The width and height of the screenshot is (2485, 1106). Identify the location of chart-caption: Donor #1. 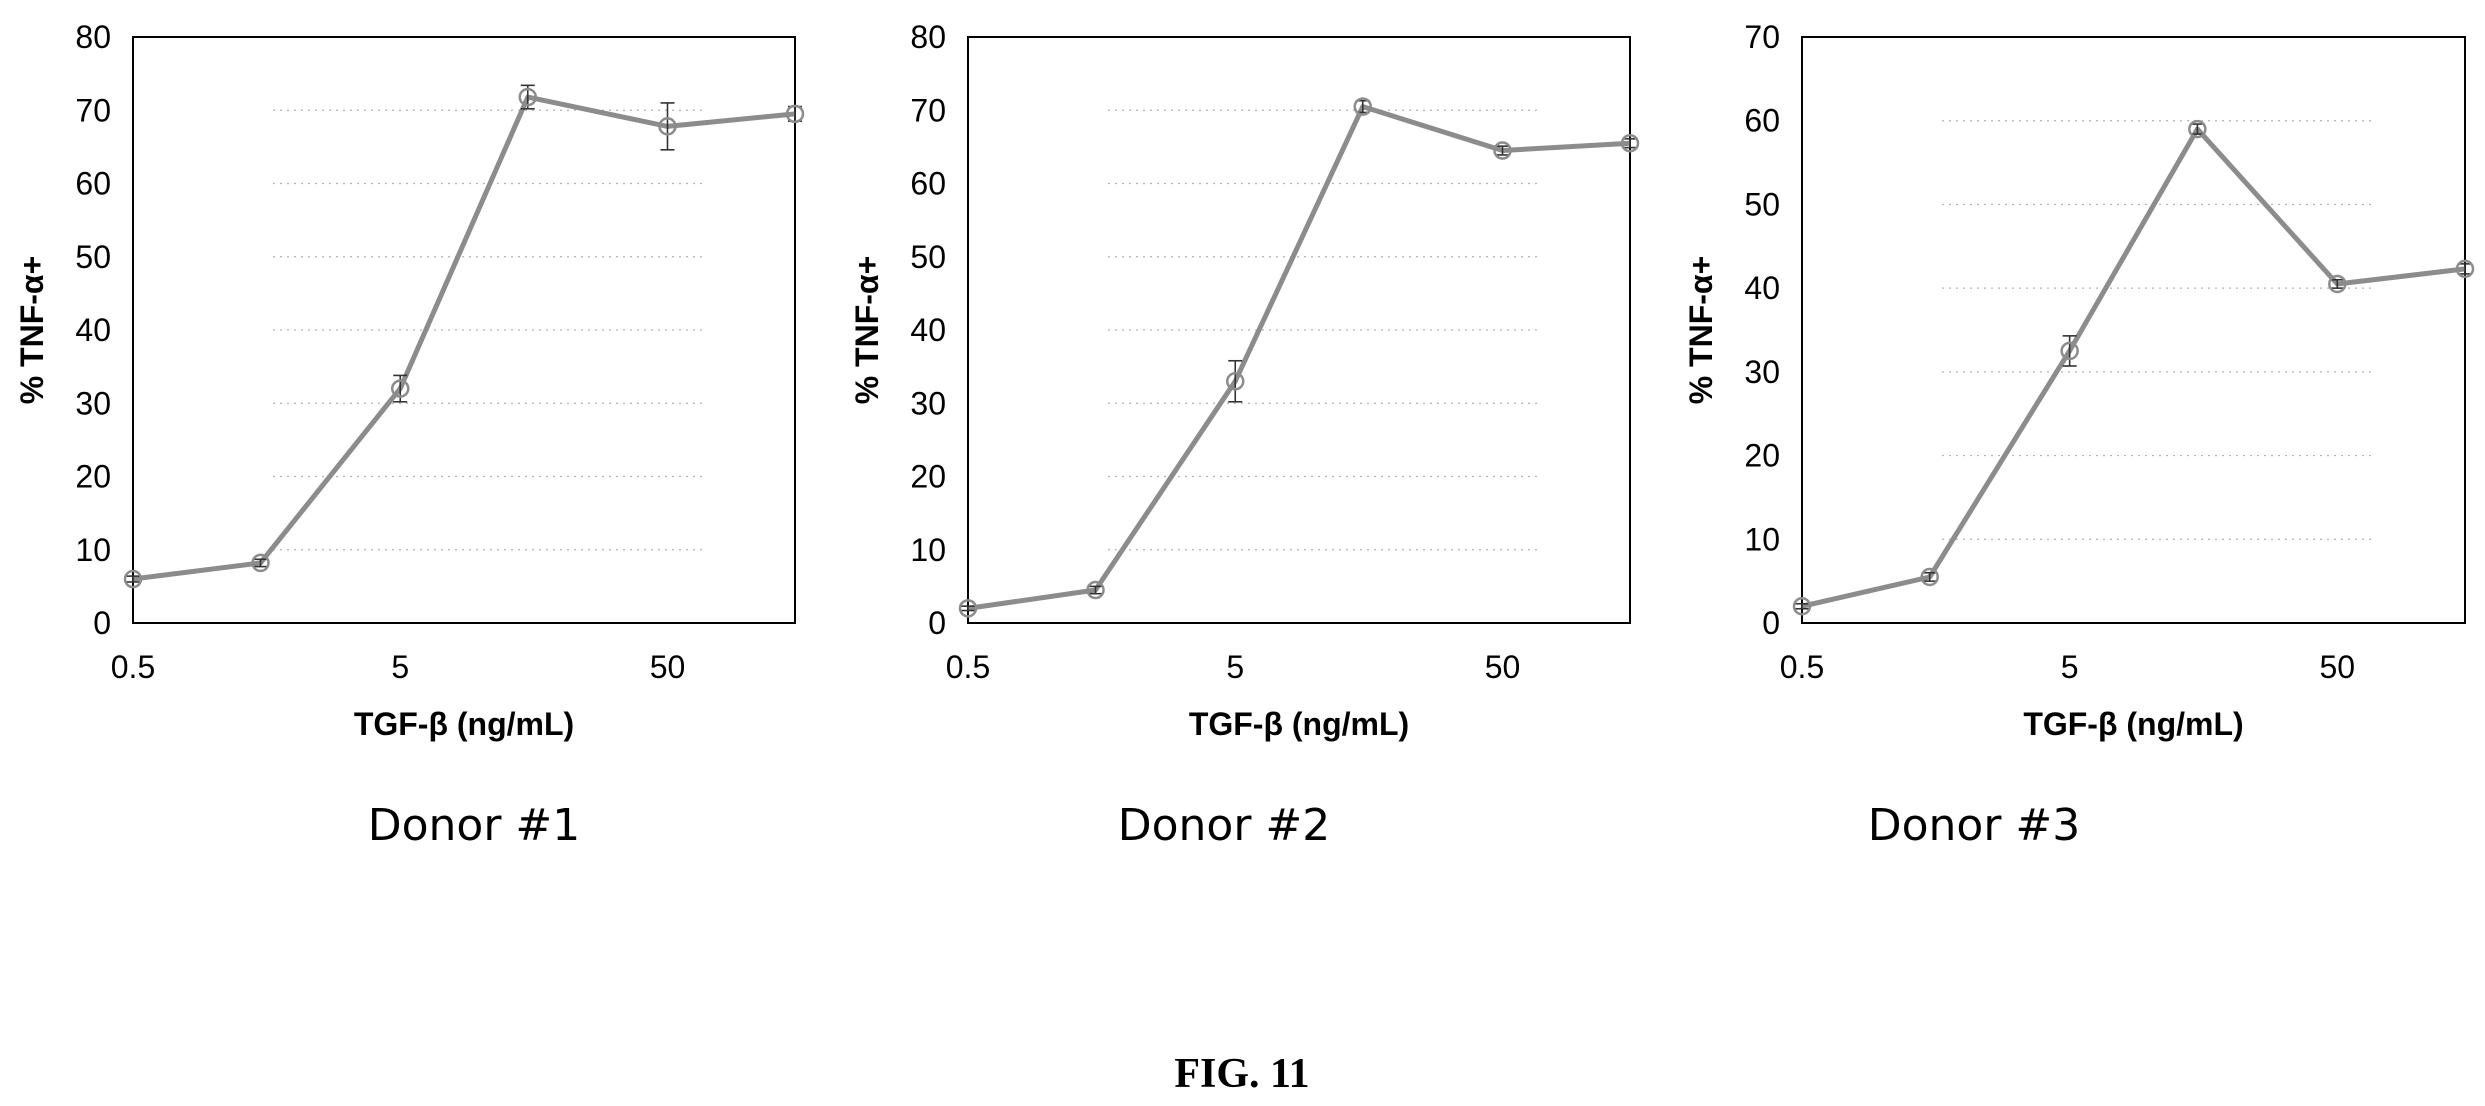
(474, 825).